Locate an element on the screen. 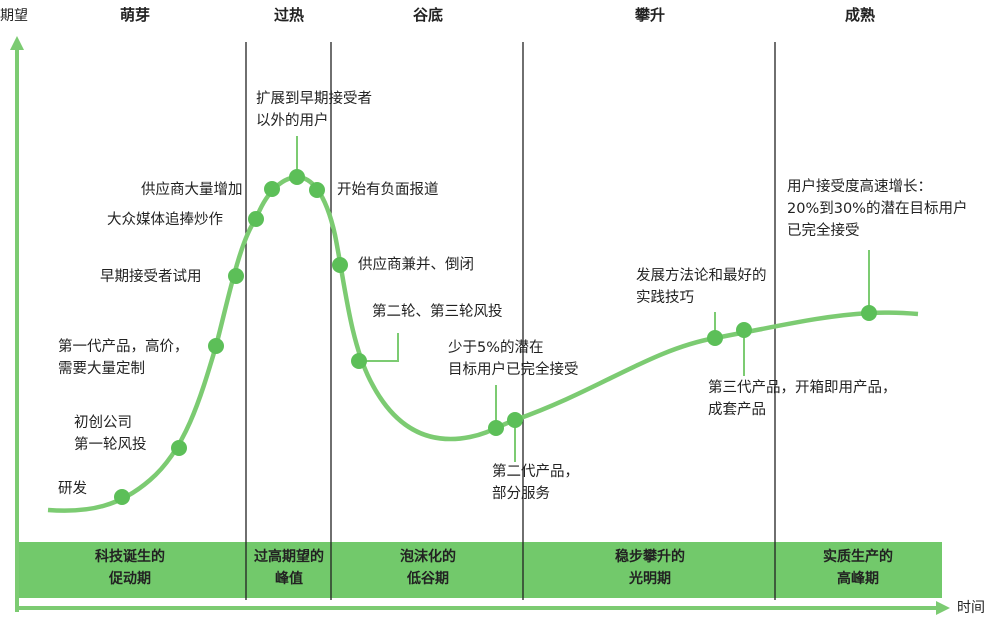 The image size is (1000, 620). event-label: 开始有负面报道 is located at coordinates (388, 190).